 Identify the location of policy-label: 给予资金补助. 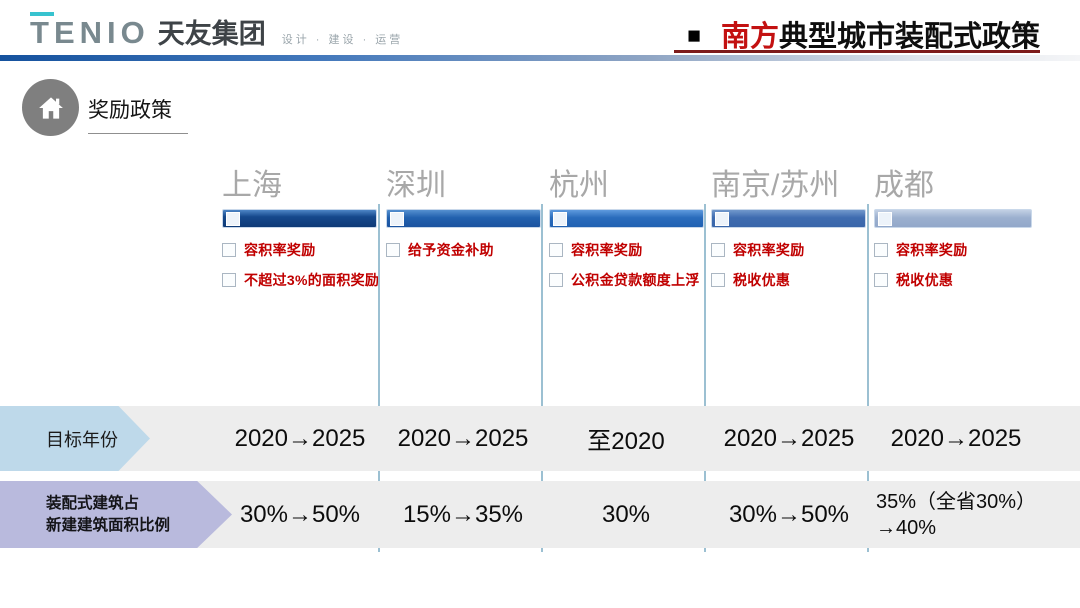
(451, 250).